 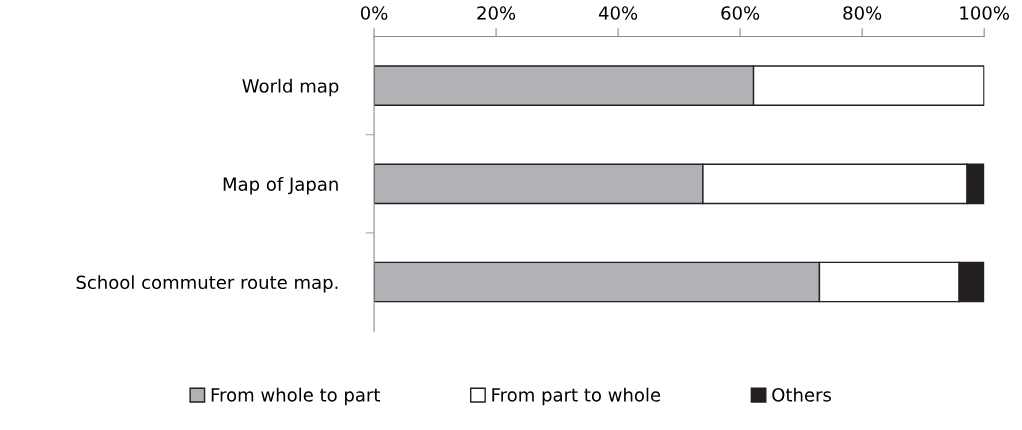 I want to click on x-tick-label: 40%, so click(x=618, y=13).